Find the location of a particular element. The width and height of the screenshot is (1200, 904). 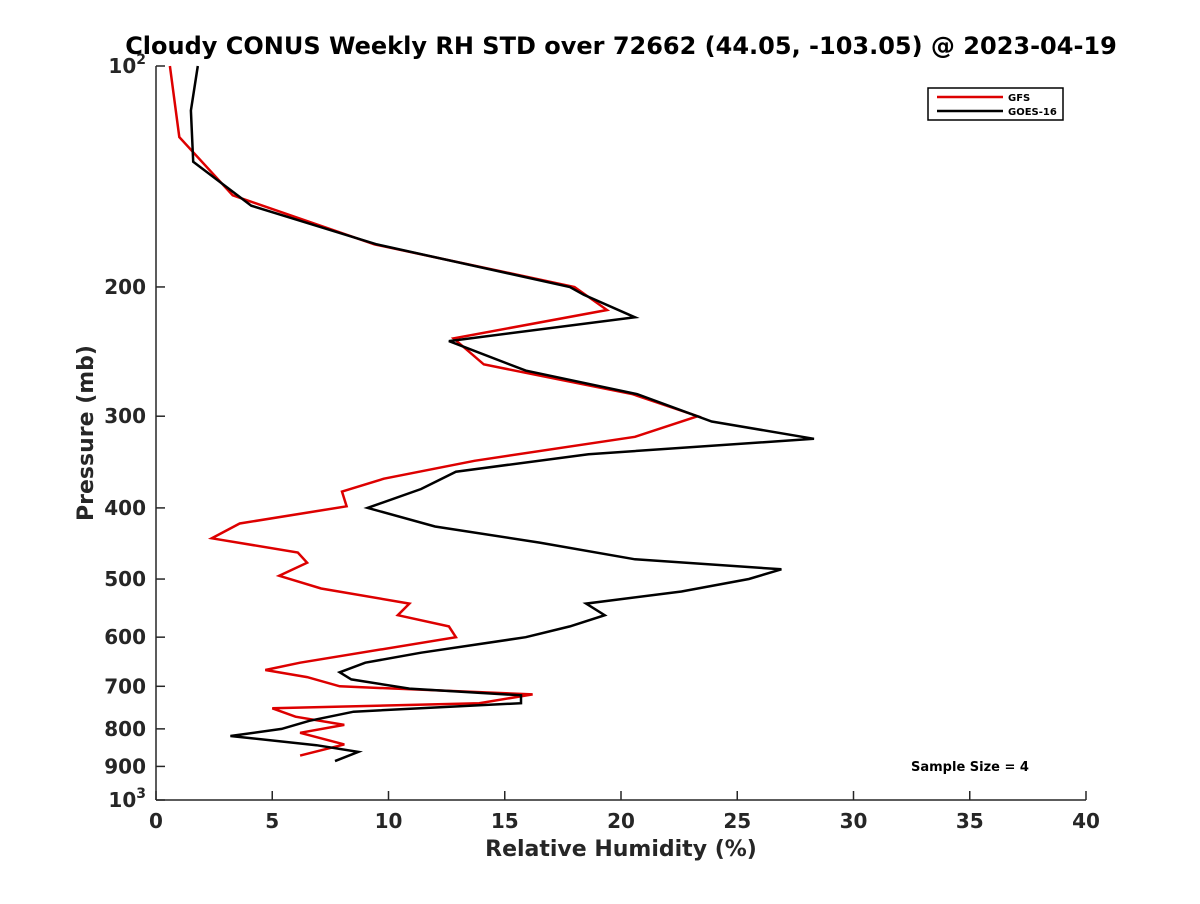

legend-label-gfs: GFS is located at coordinates (1019, 98).